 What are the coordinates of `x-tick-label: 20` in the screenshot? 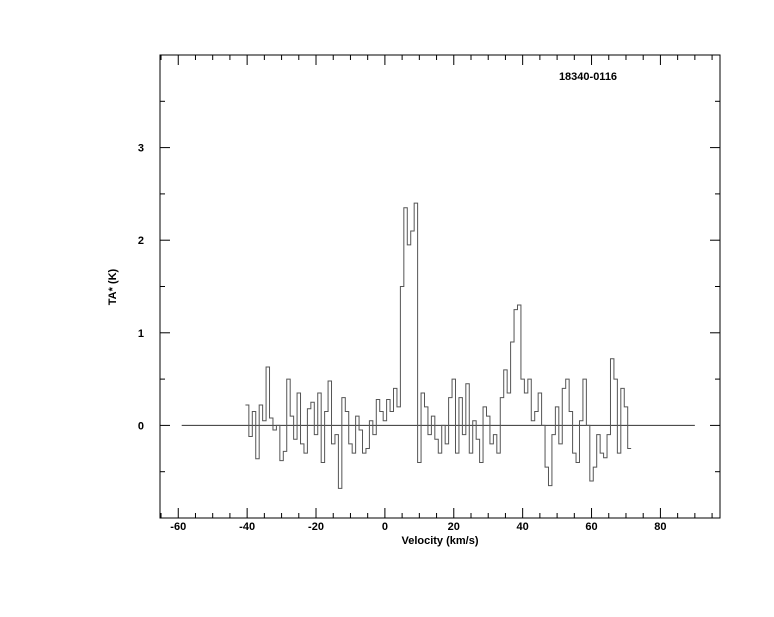 It's located at (454, 527).